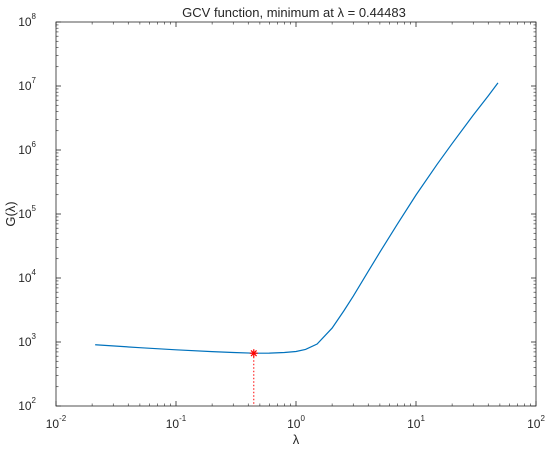 The width and height of the screenshot is (550, 453). What do you see at coordinates (296, 422) in the screenshot?
I see `x-tick-label: 10⁰` at bounding box center [296, 422].